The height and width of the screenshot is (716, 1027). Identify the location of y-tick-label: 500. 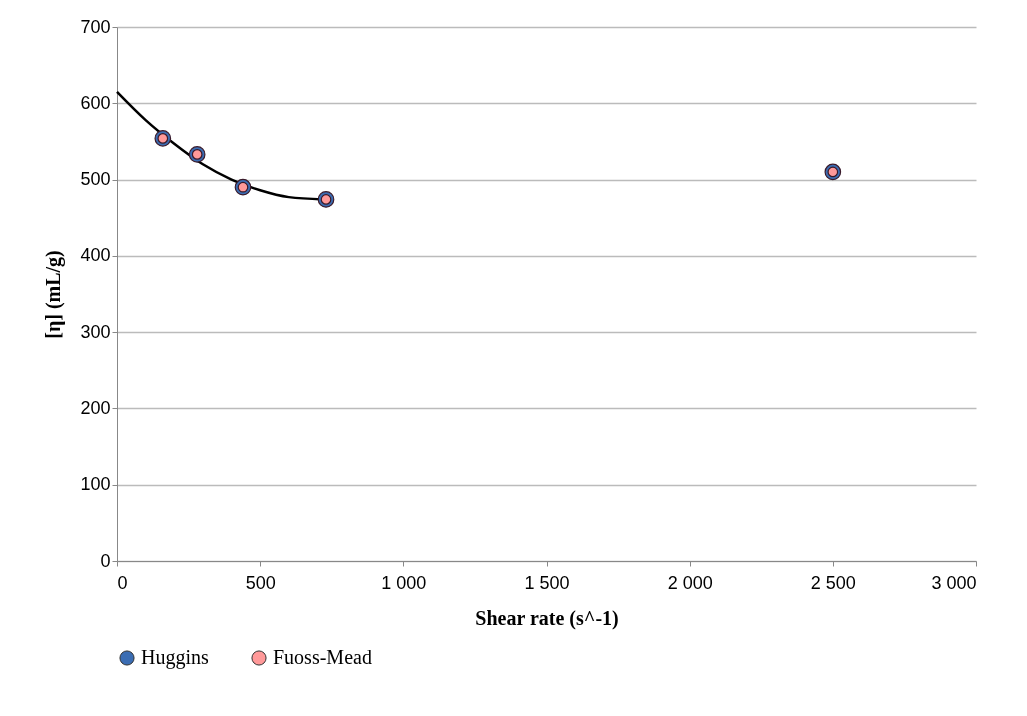
(95, 179).